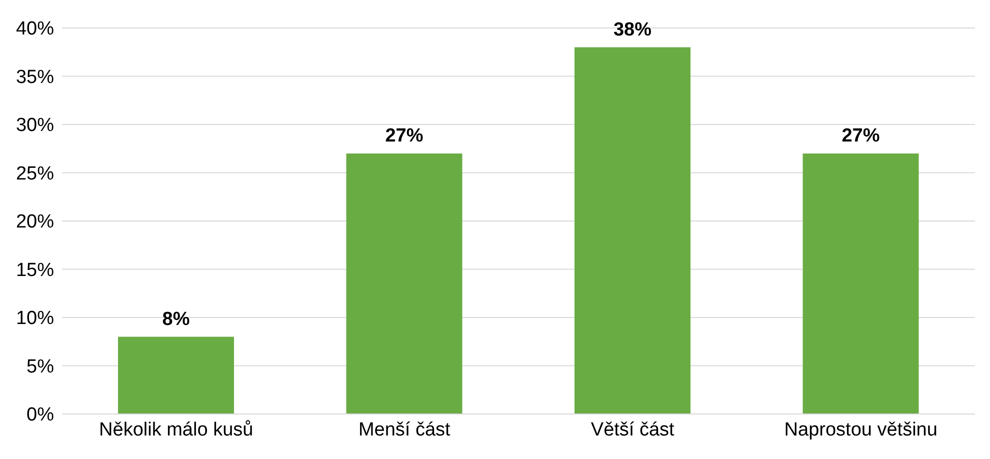 Image resolution: width=990 pixels, height=459 pixels. Describe the element at coordinates (633, 429) in the screenshot. I see `x-tick-label: Větší část` at that location.